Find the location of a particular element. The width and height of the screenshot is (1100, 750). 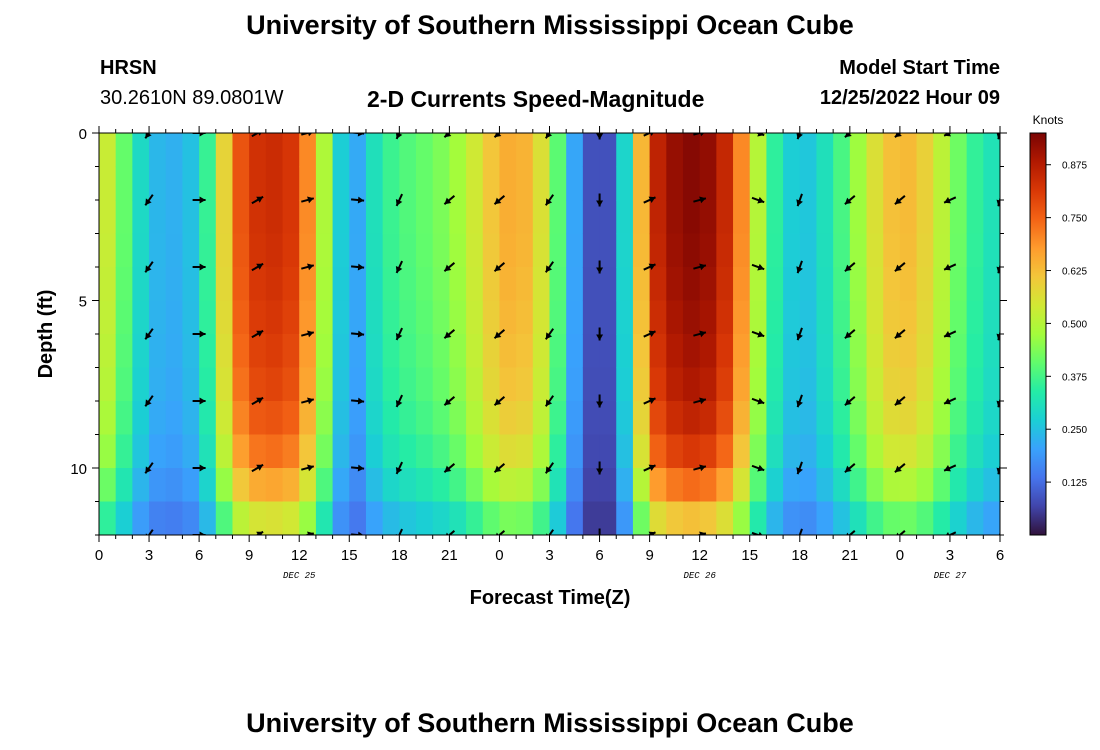

x-tick-label: 21 is located at coordinates (449, 555).